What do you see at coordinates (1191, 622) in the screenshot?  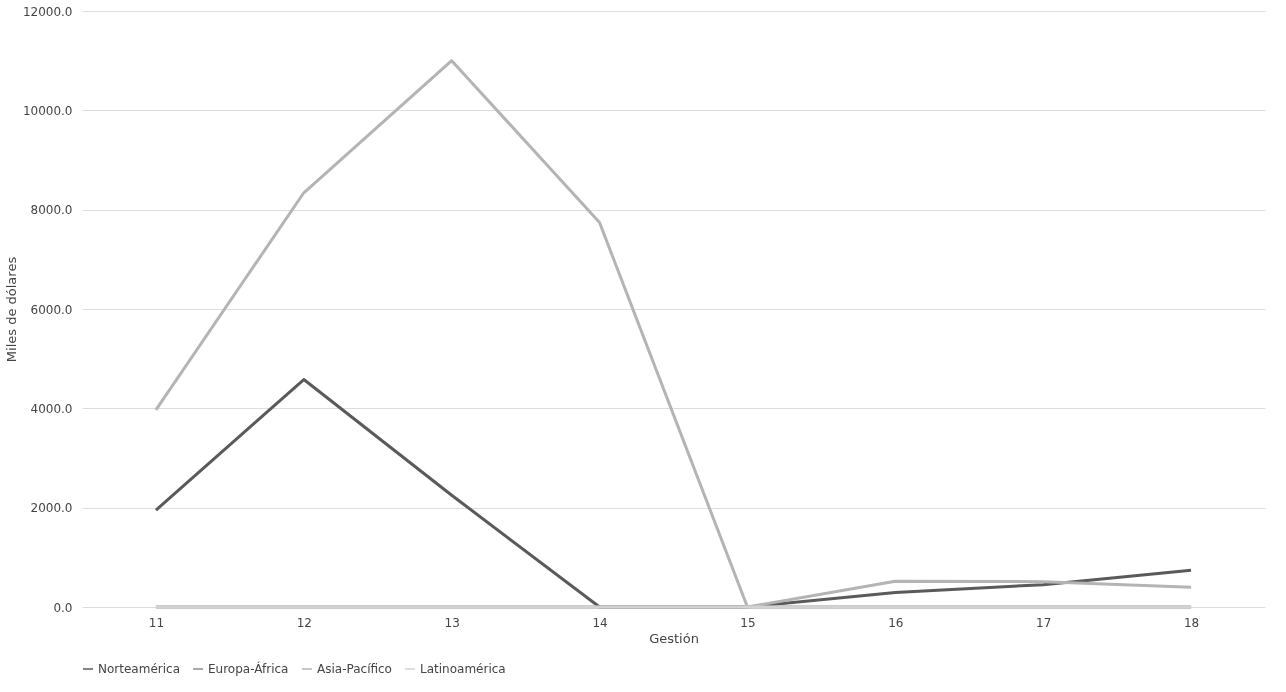 I see `x-tick-label: 18` at bounding box center [1191, 622].